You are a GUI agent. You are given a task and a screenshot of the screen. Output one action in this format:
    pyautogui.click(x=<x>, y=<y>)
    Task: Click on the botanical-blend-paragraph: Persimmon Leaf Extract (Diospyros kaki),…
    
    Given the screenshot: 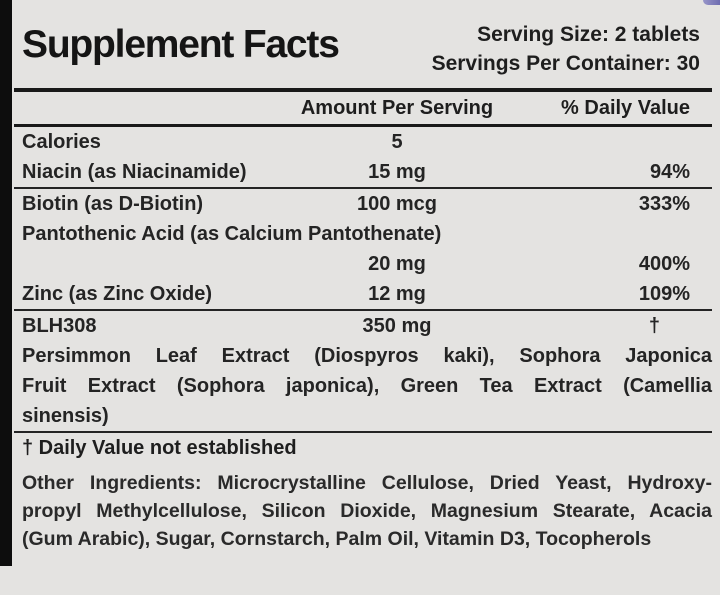 What is the action you would take?
    pyautogui.click(x=363, y=386)
    